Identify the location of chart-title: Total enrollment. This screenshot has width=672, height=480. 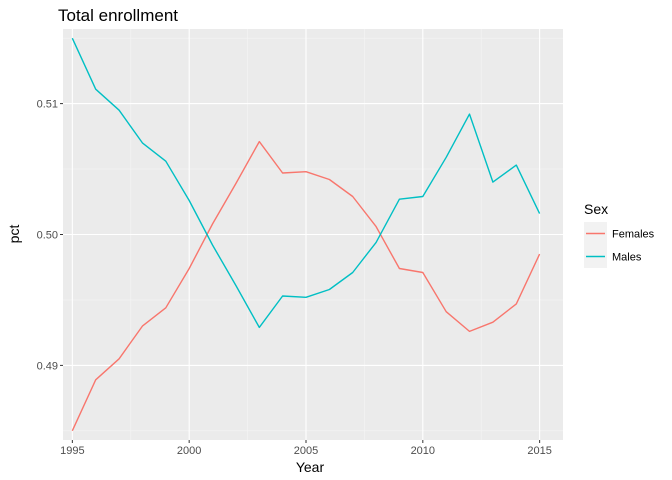
(118, 15).